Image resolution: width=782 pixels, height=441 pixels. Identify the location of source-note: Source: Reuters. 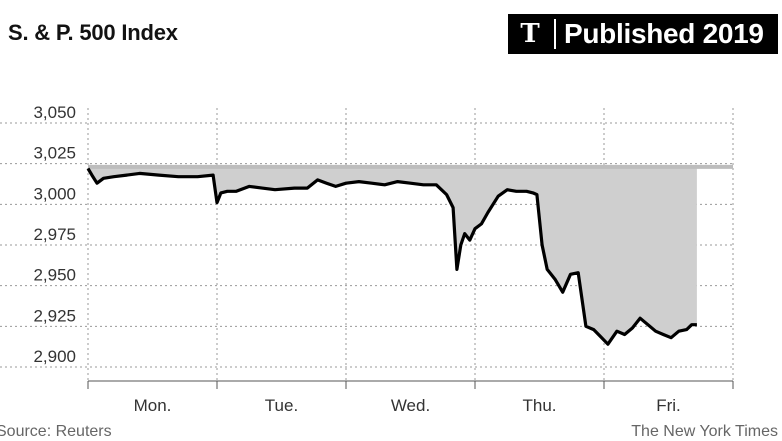
(56, 431).